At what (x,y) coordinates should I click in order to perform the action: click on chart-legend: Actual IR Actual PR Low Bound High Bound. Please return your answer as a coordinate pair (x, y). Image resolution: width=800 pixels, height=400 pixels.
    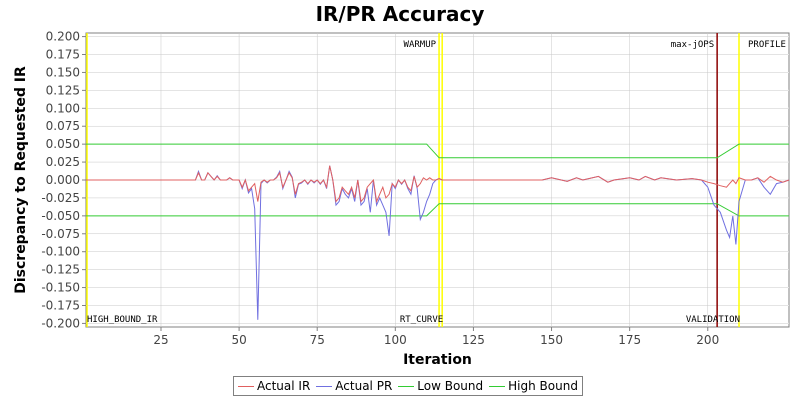
    Looking at the image, I should click on (408, 386).